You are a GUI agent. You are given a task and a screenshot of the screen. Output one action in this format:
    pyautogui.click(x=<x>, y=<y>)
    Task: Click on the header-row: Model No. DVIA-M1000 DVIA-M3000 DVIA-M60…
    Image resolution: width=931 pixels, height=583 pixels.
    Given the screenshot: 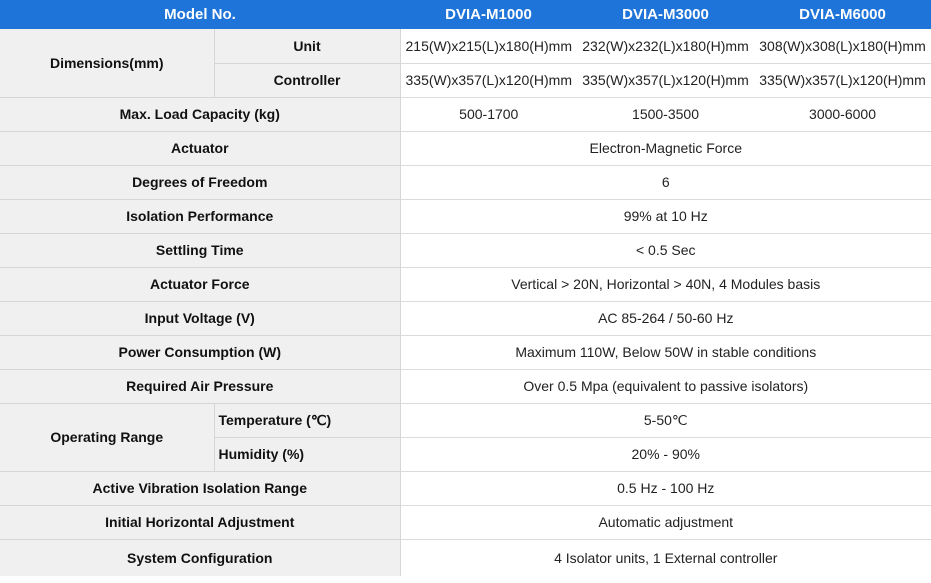 What is the action you would take?
    pyautogui.click(x=465, y=14)
    